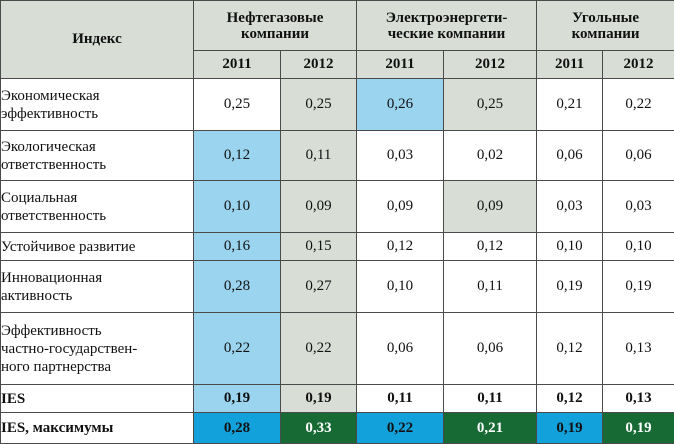 Image resolution: width=674 pixels, height=444 pixels. I want to click on row-label-line: активность, so click(97, 296).